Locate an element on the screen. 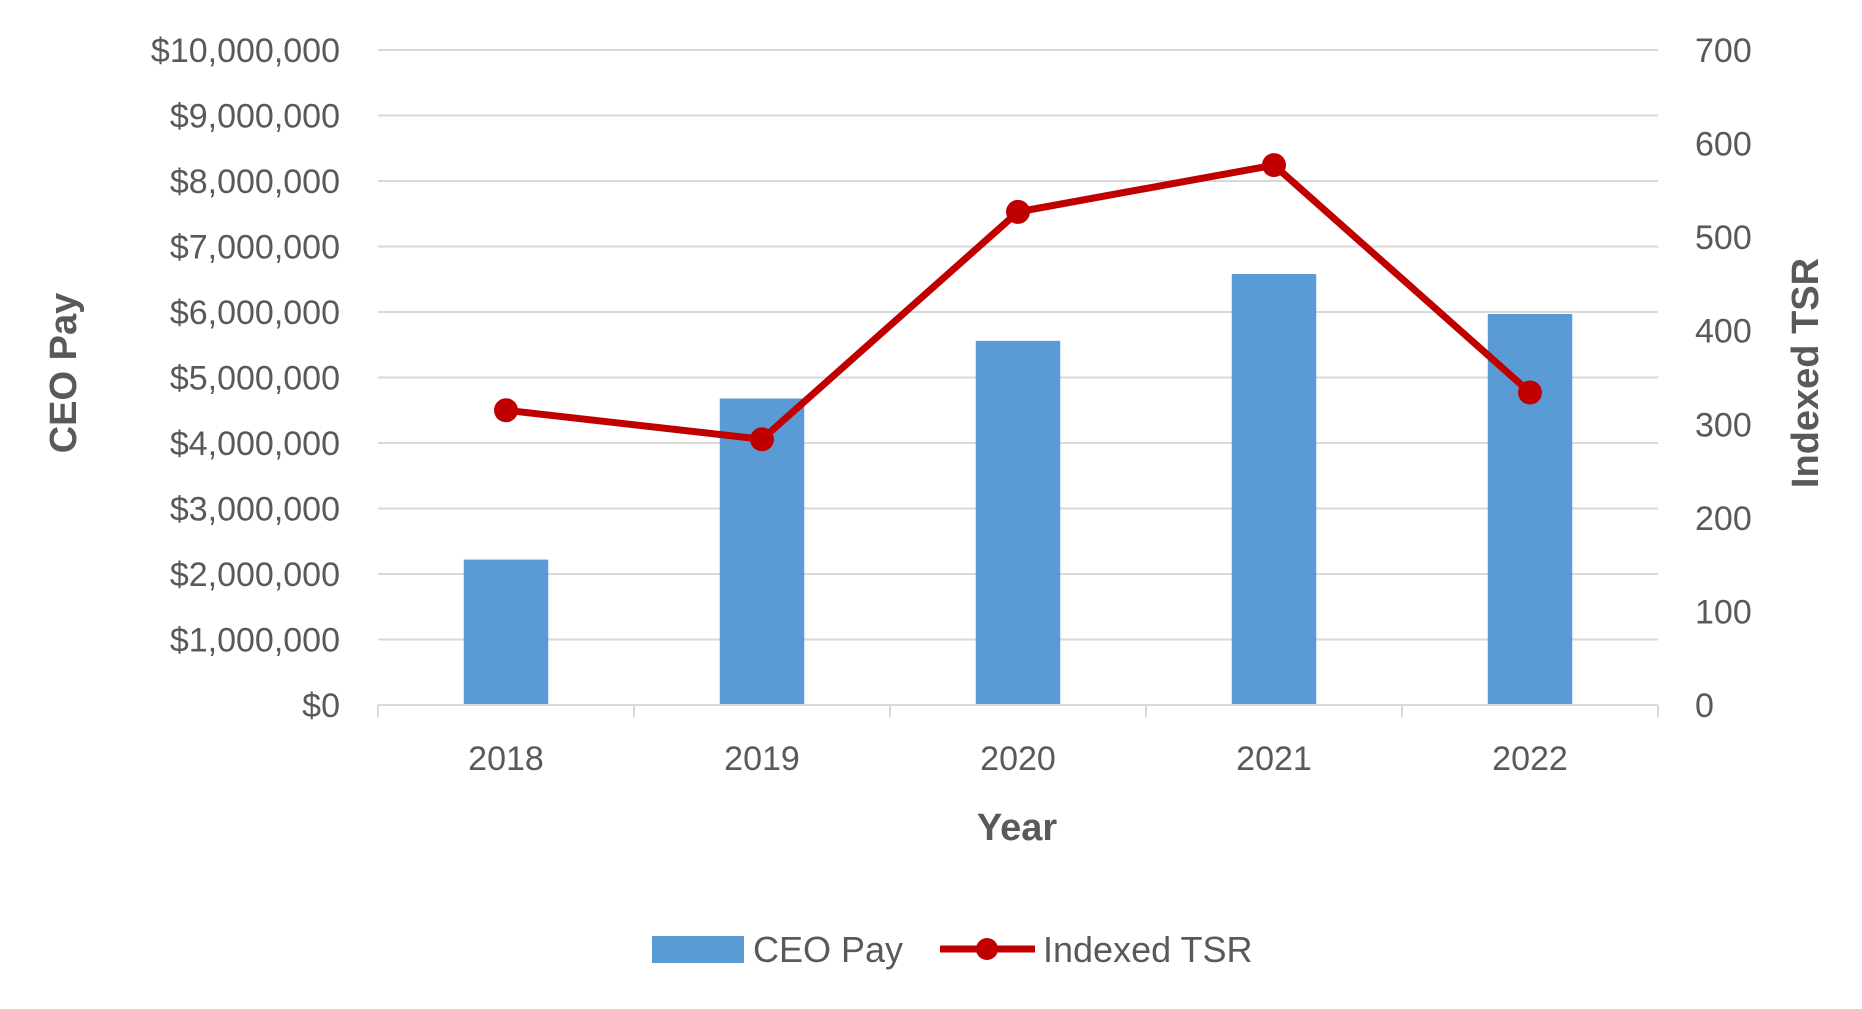 This screenshot has height=1009, width=1862. y2-tick-label: 200 is located at coordinates (1723, 519).